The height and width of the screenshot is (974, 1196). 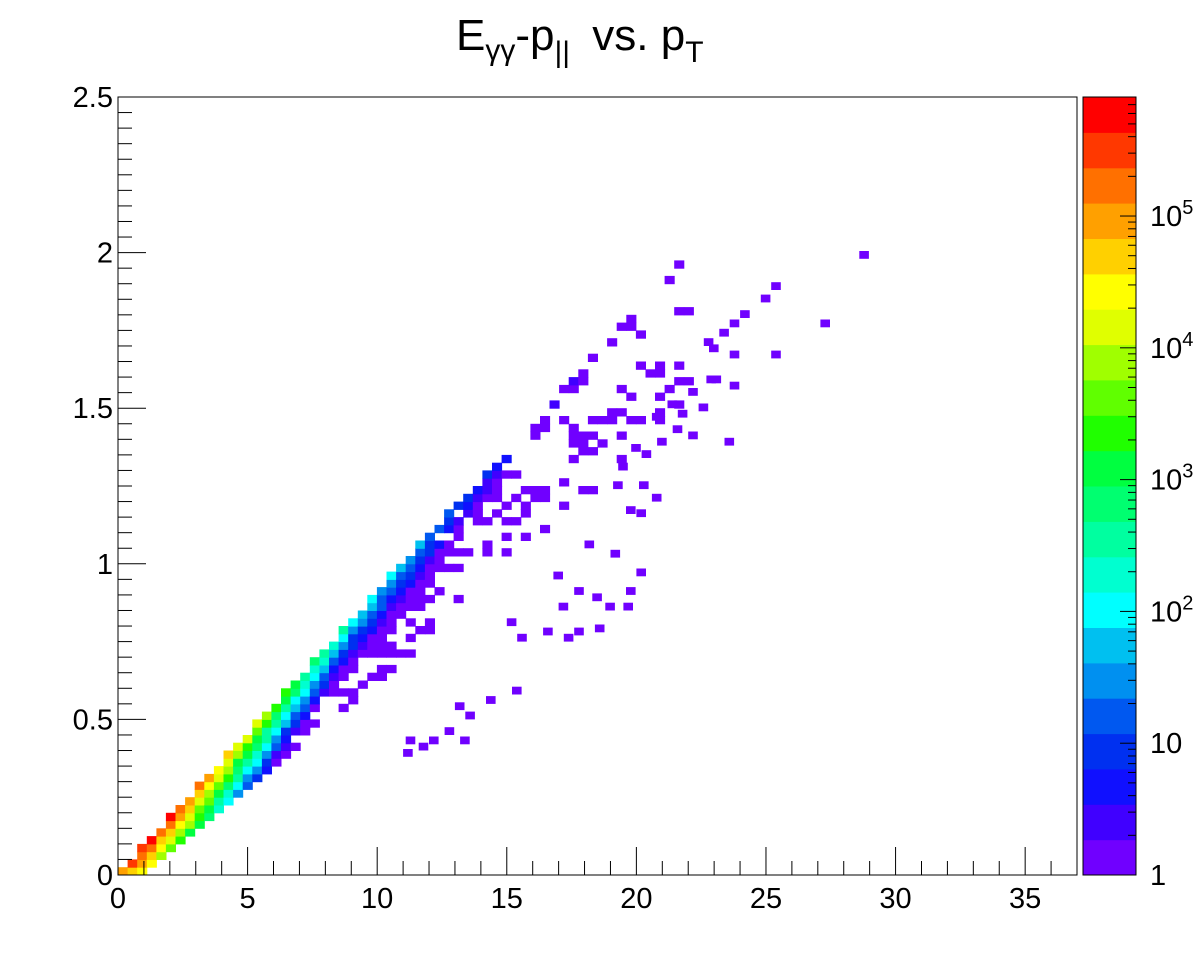 What do you see at coordinates (105, 565) in the screenshot?
I see `y-tick-label: 1` at bounding box center [105, 565].